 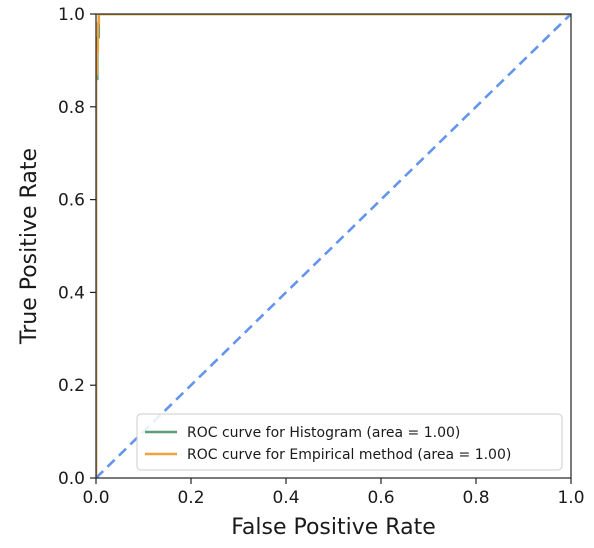 I want to click on legend-box, so click(x=349, y=442).